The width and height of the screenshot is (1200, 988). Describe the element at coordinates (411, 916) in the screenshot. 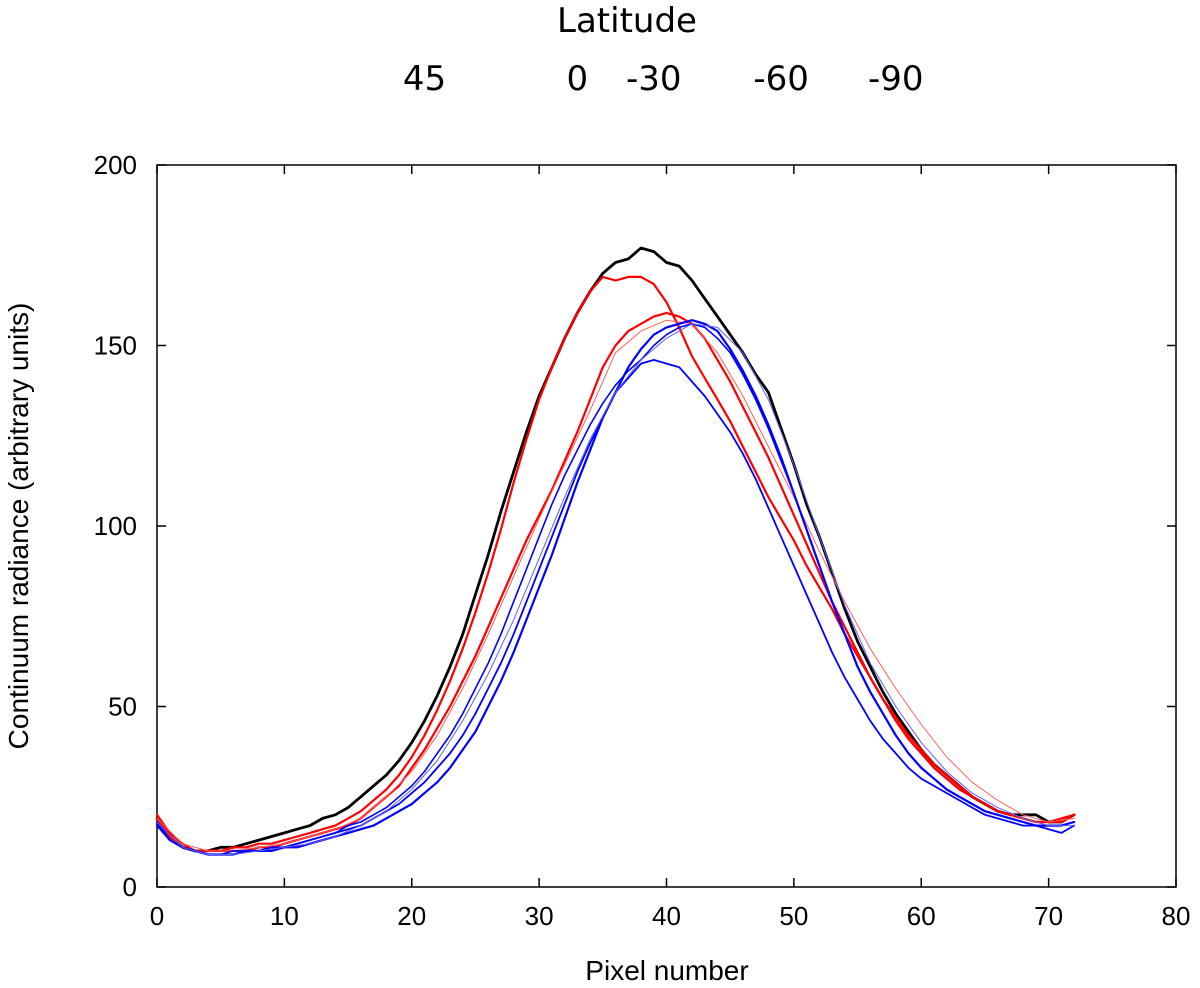

I see `x-tick-label: 20` at that location.